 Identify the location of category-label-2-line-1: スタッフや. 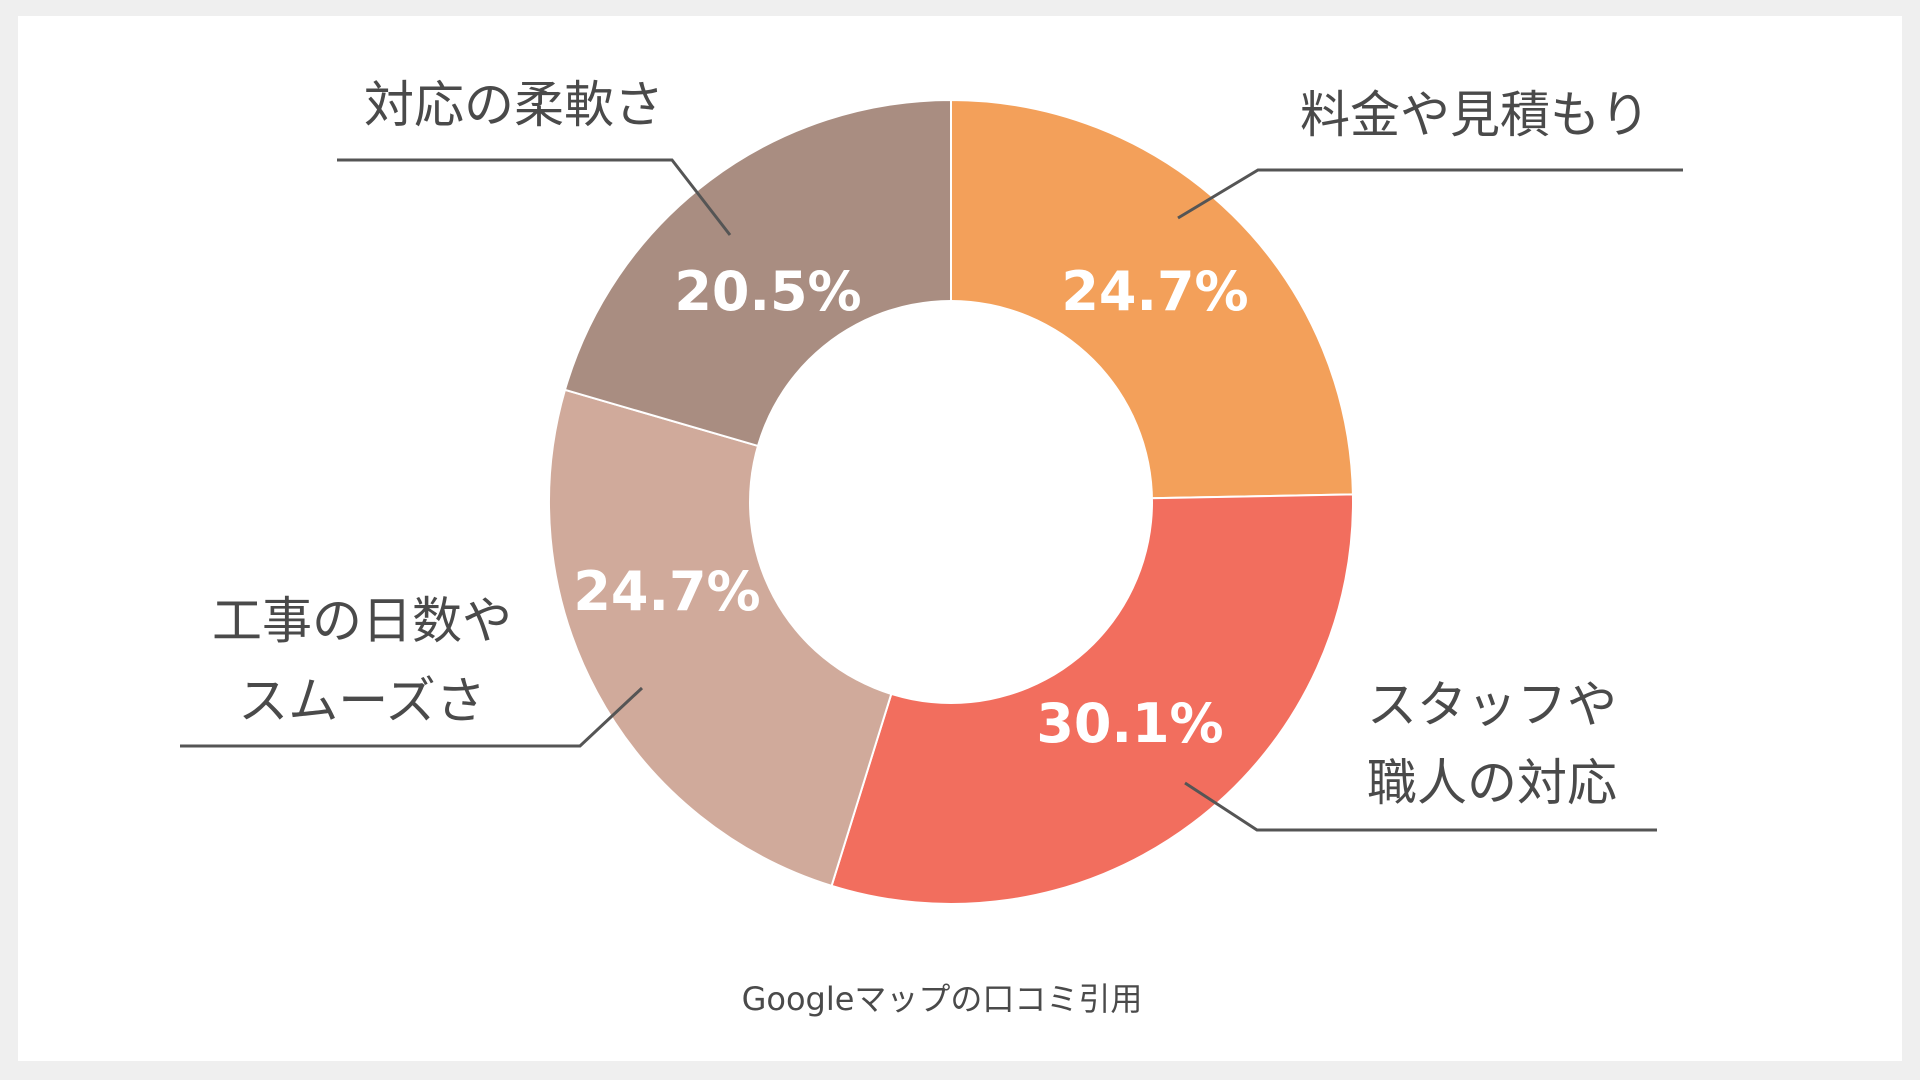
(1492, 705).